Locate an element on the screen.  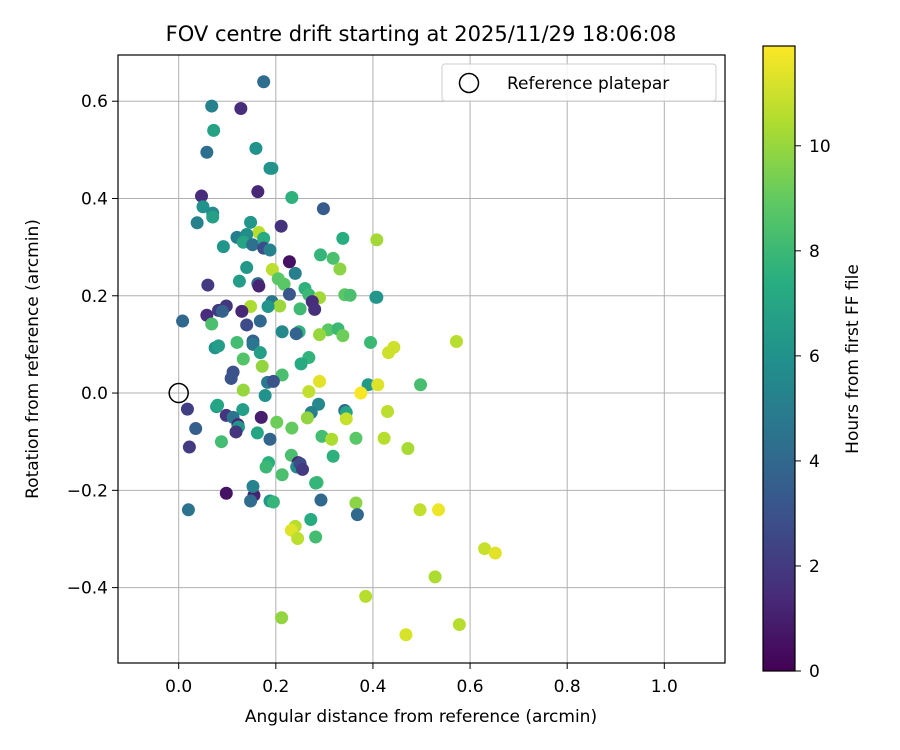
colorbar-label: Hours from first FF file is located at coordinates (853, 359).